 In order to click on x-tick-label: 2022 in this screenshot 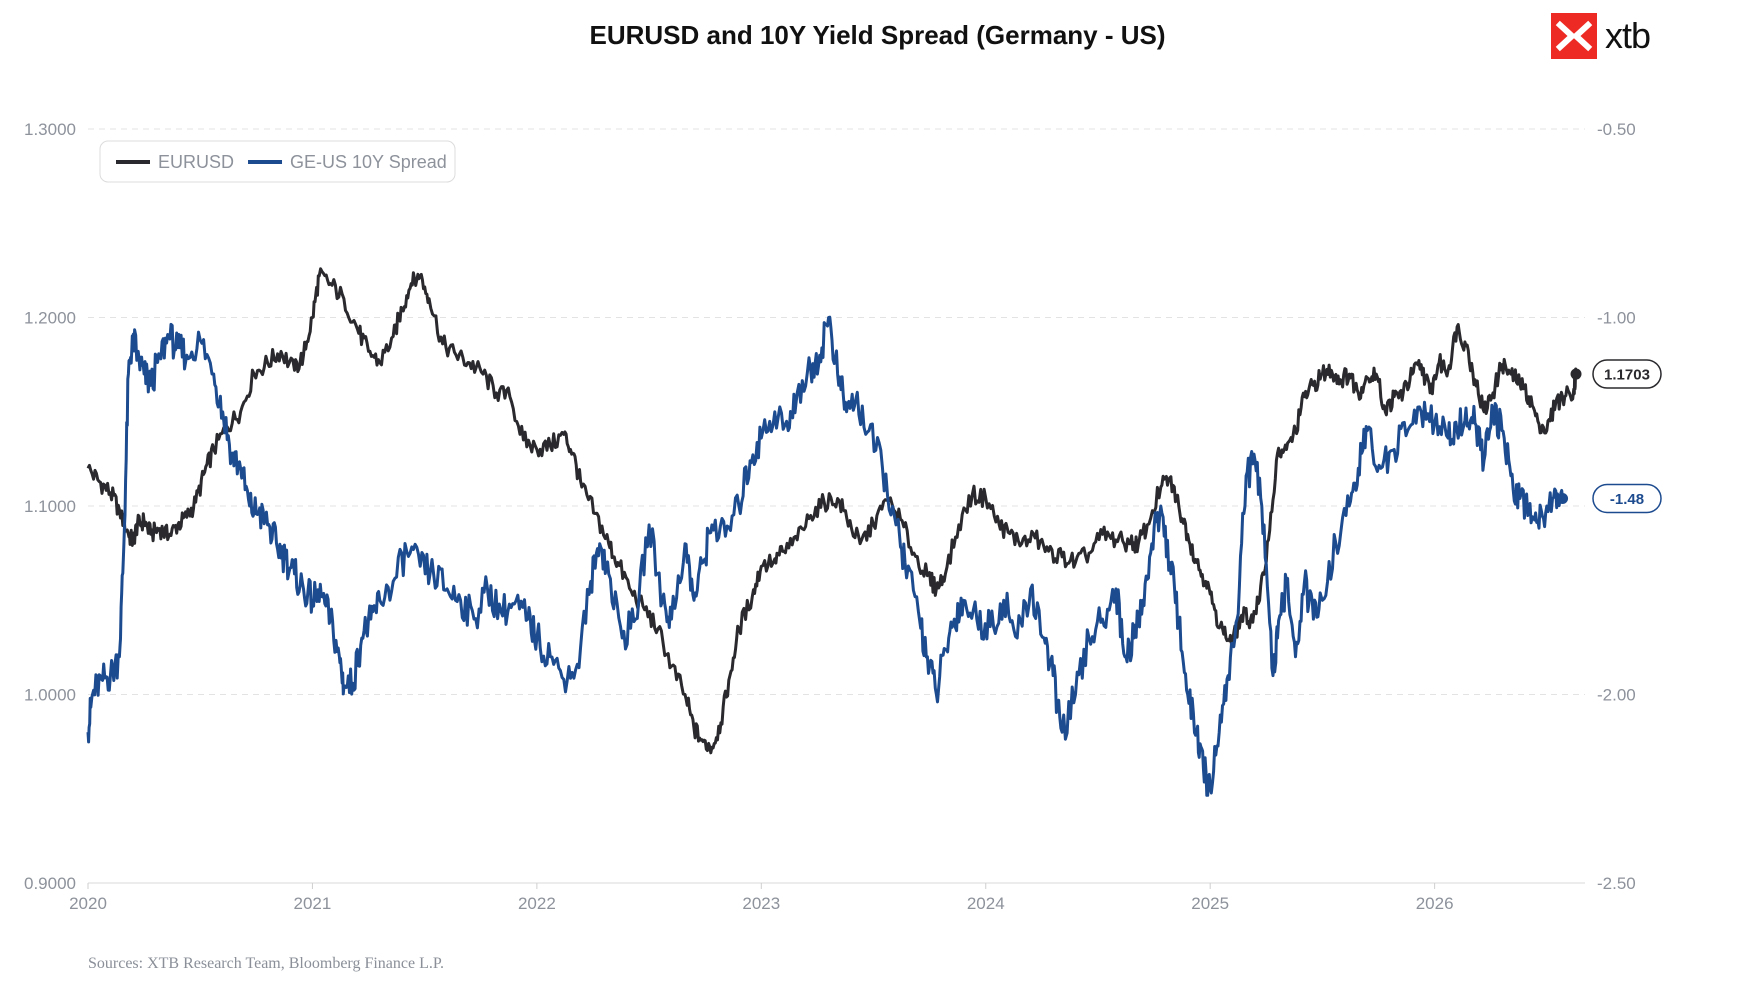, I will do `click(537, 903)`.